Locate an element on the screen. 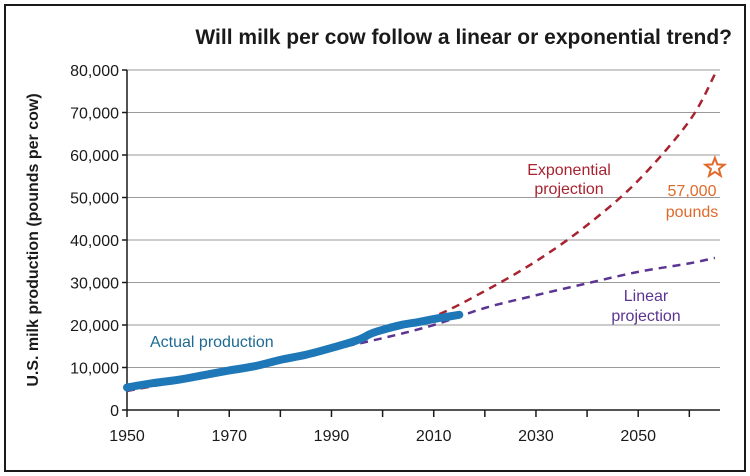 The image size is (750, 476). y-tick-label: 50,000 is located at coordinates (94, 199).